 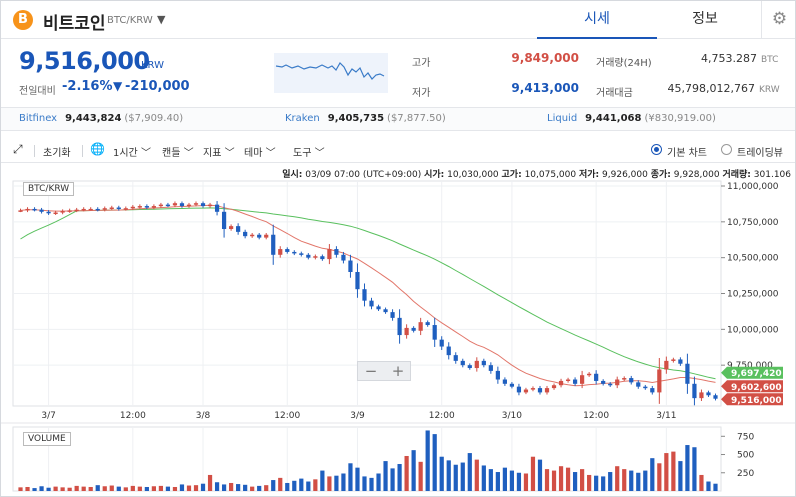 I want to click on high-value: 9,849,000, so click(x=545, y=58).